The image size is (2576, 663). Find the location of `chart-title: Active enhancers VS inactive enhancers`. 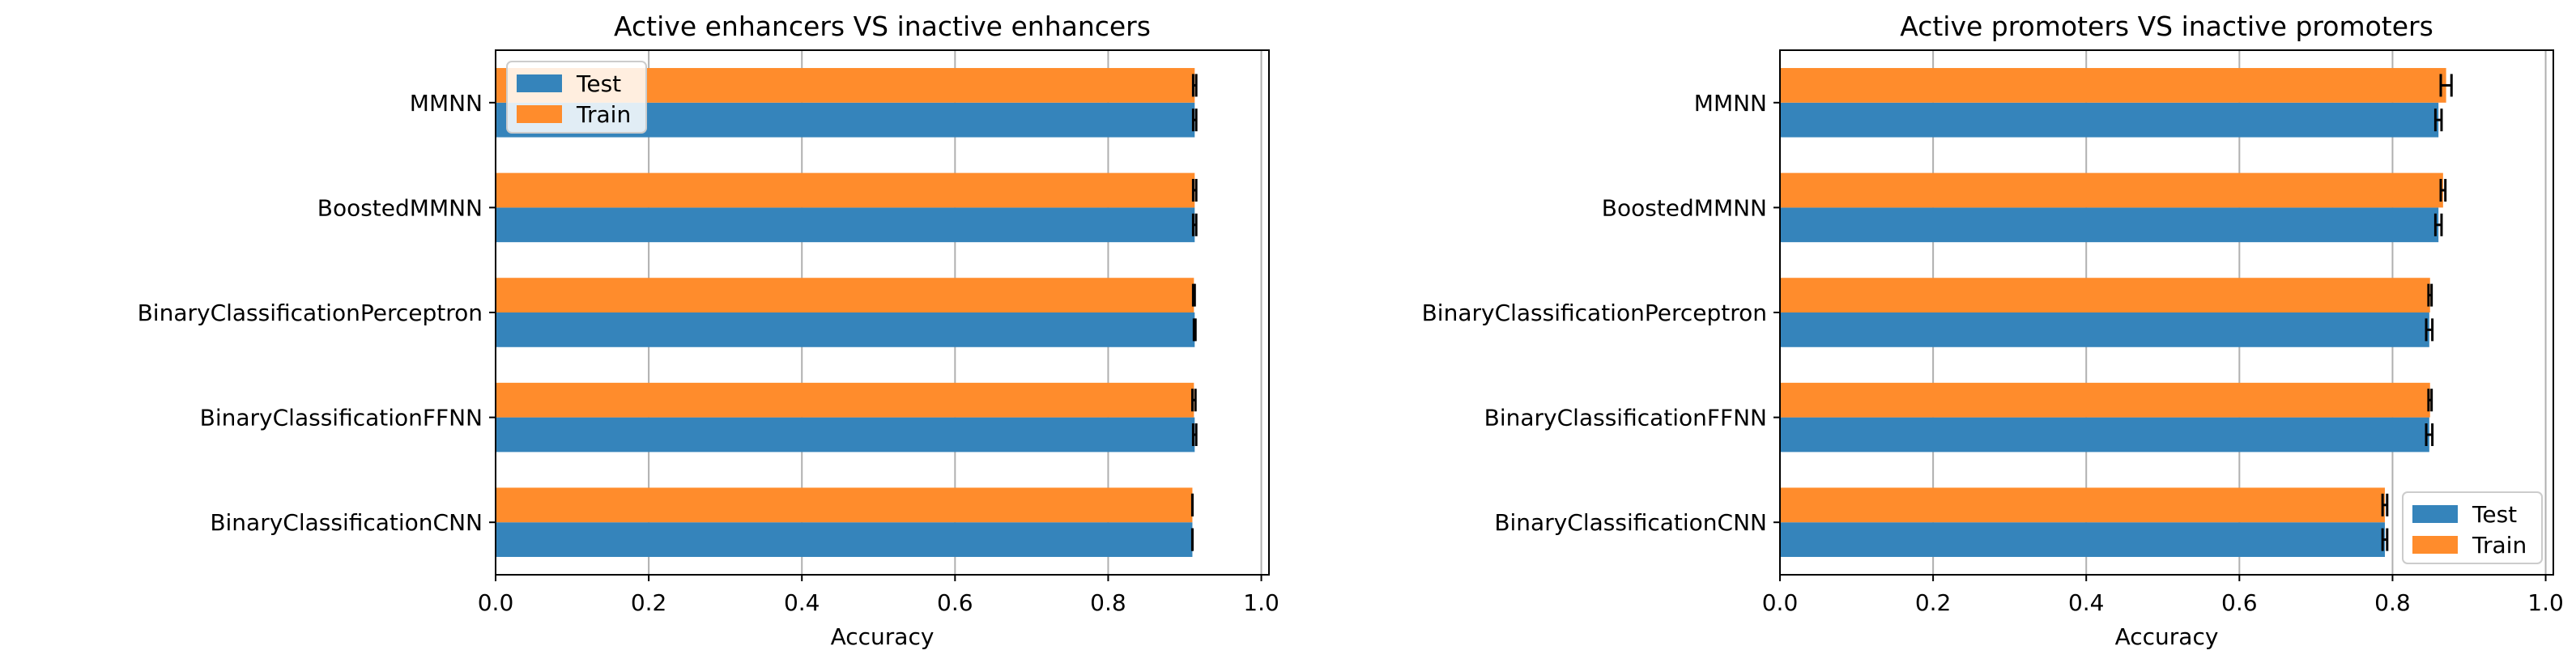

chart-title: Active enhancers VS inactive enhancers is located at coordinates (882, 26).